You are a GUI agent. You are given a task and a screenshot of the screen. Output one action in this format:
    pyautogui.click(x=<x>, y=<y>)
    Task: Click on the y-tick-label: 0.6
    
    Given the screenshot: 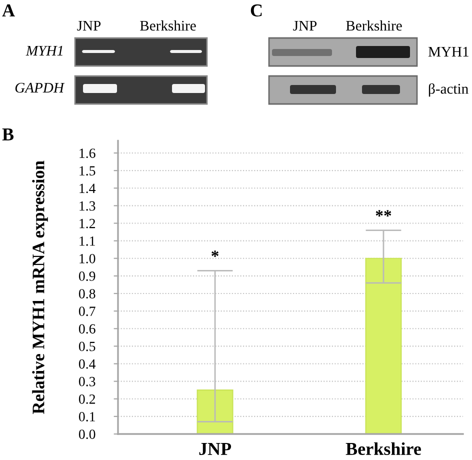 What is the action you would take?
    pyautogui.click(x=87, y=329)
    